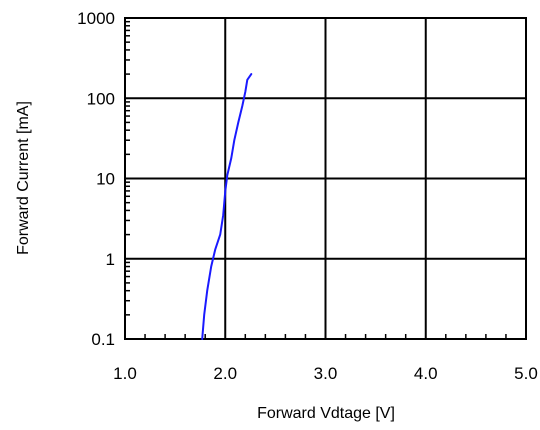 The height and width of the screenshot is (430, 540). I want to click on x-tick-label: 3.0, so click(326, 373).